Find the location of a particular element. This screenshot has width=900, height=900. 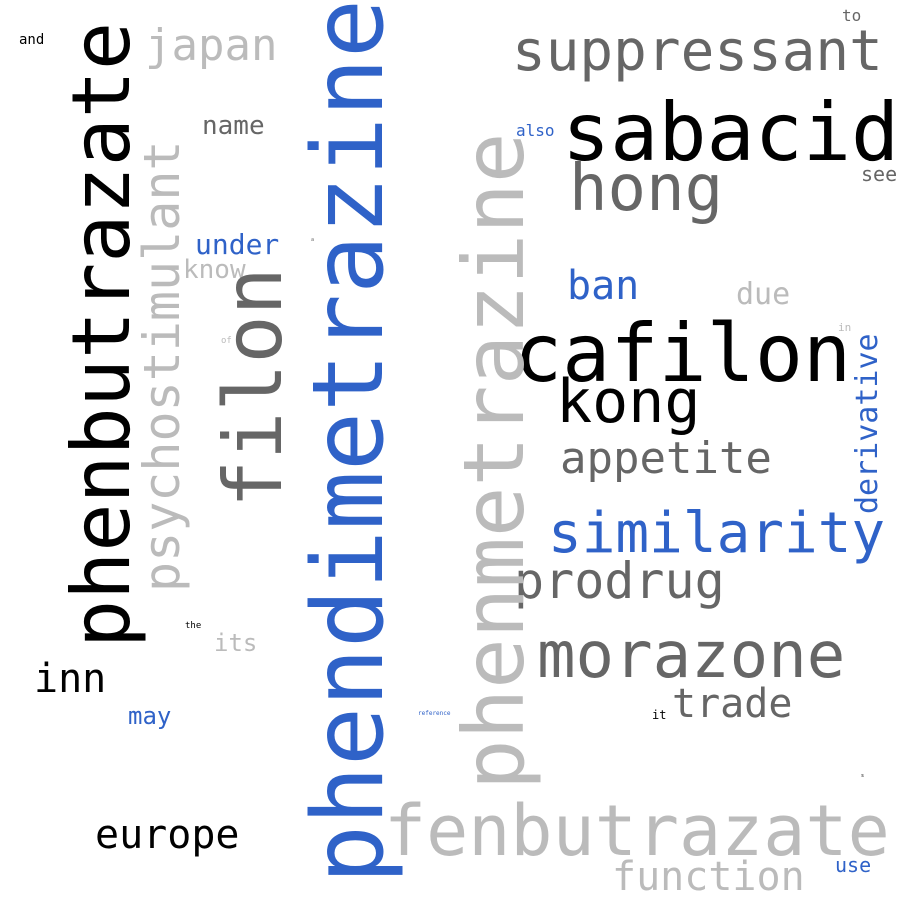

word-derivative: derivative is located at coordinates (867, 423).